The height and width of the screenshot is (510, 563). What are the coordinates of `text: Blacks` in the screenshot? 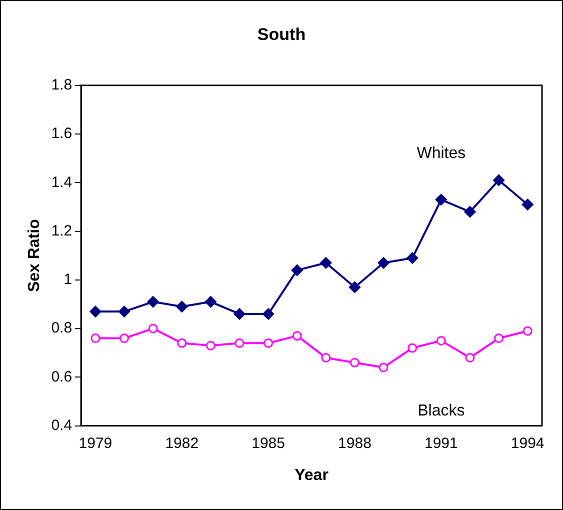 It's located at (441, 411).